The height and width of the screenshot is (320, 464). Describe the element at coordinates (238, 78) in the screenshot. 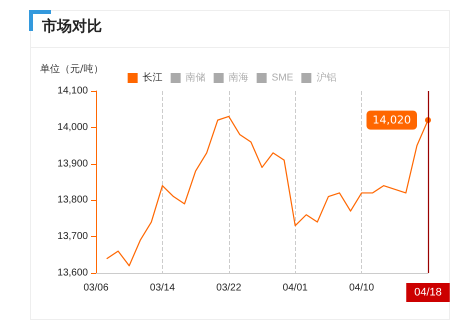

I see `legend-label: 南海` at that location.